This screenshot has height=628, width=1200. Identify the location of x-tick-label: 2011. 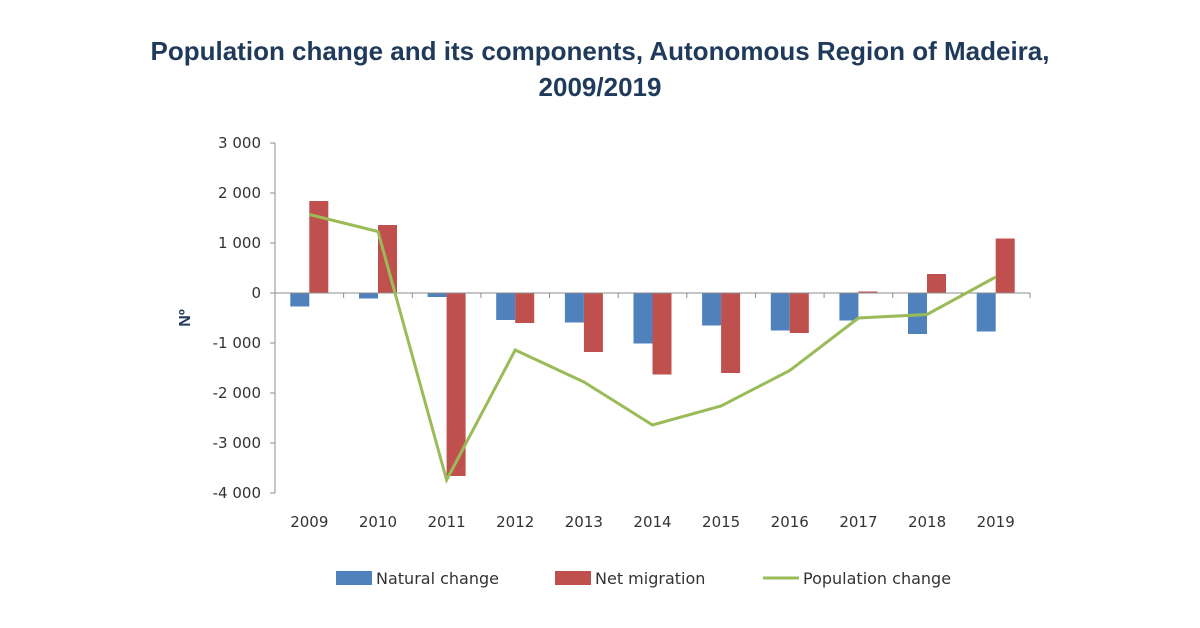
(446, 522).